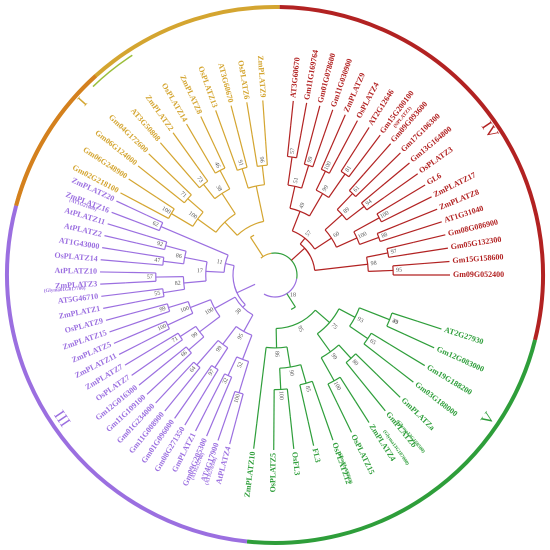 The width and height of the screenshot is (550, 550). What do you see at coordinates (199, 180) in the screenshot?
I see `bootstrap-value: 73` at bounding box center [199, 180].